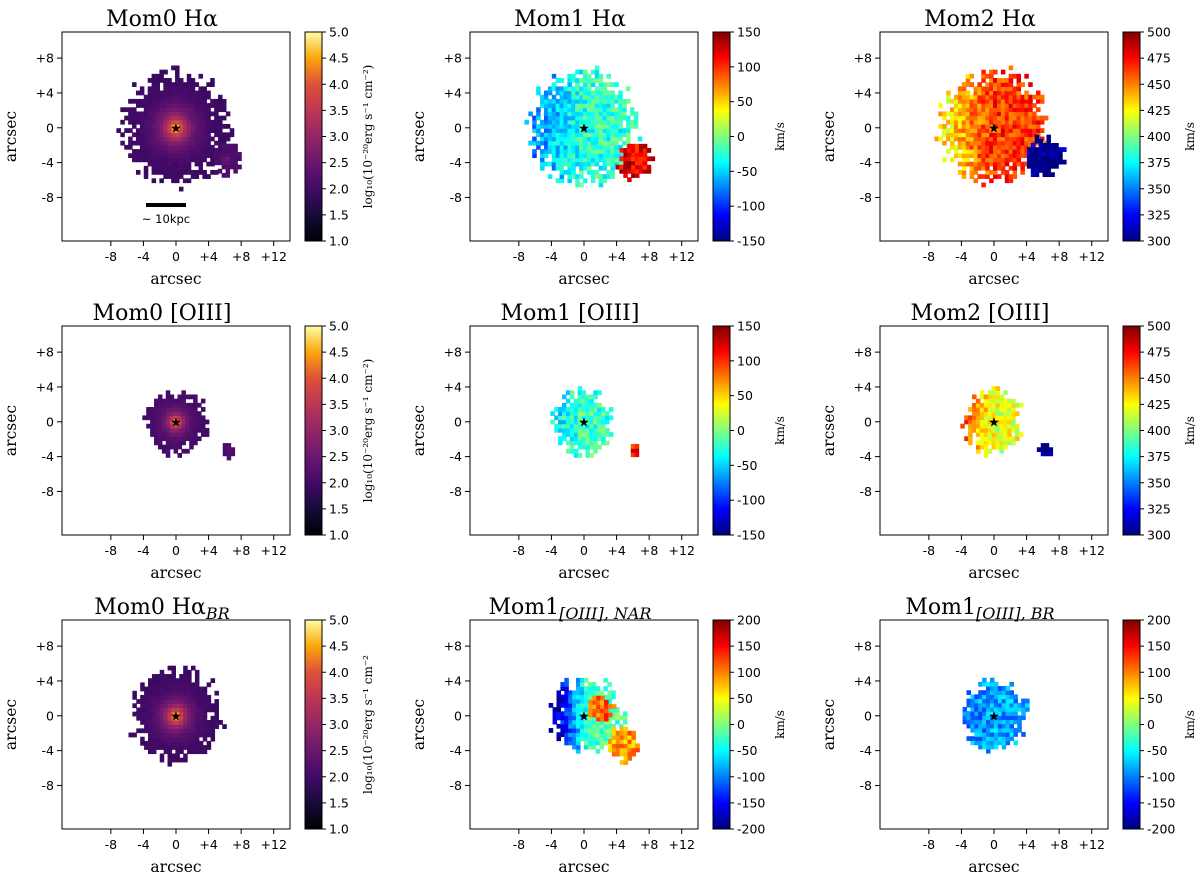 Image resolution: width=1200 pixels, height=881 pixels. I want to click on x-tick-label: +4, so click(208, 550).